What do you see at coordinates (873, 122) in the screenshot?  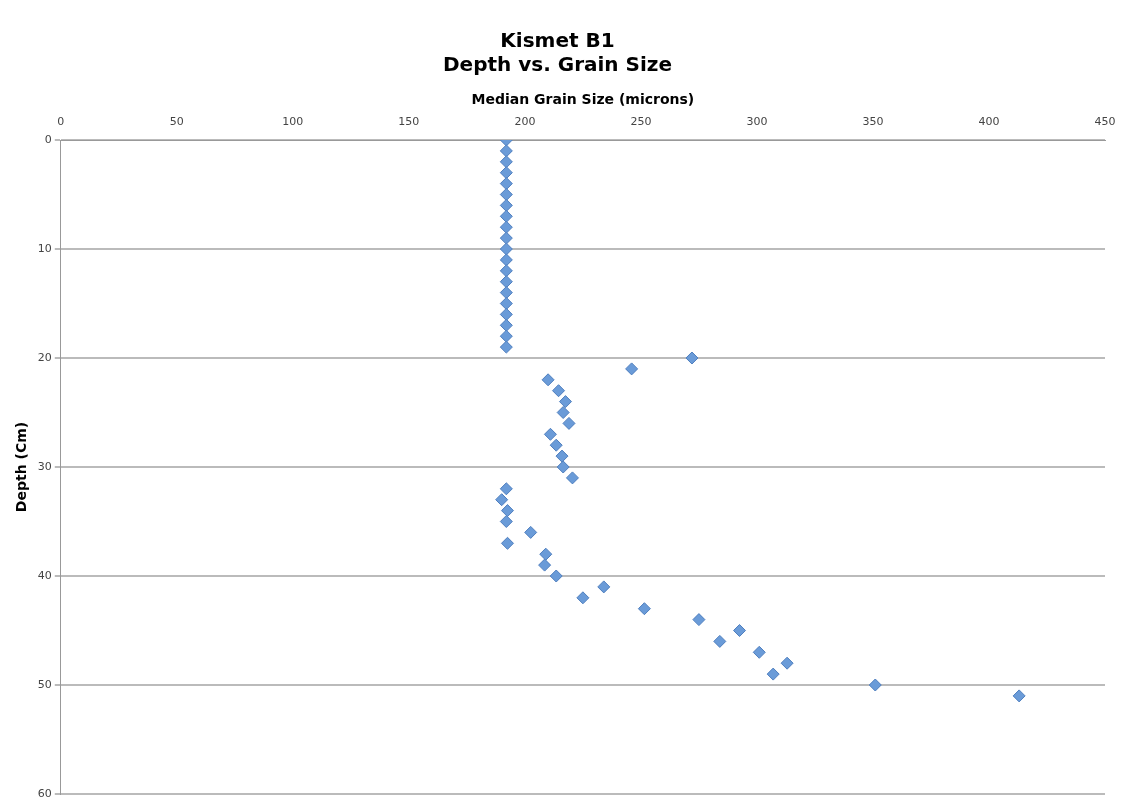 I see `x-tick-label: 350` at bounding box center [873, 122].